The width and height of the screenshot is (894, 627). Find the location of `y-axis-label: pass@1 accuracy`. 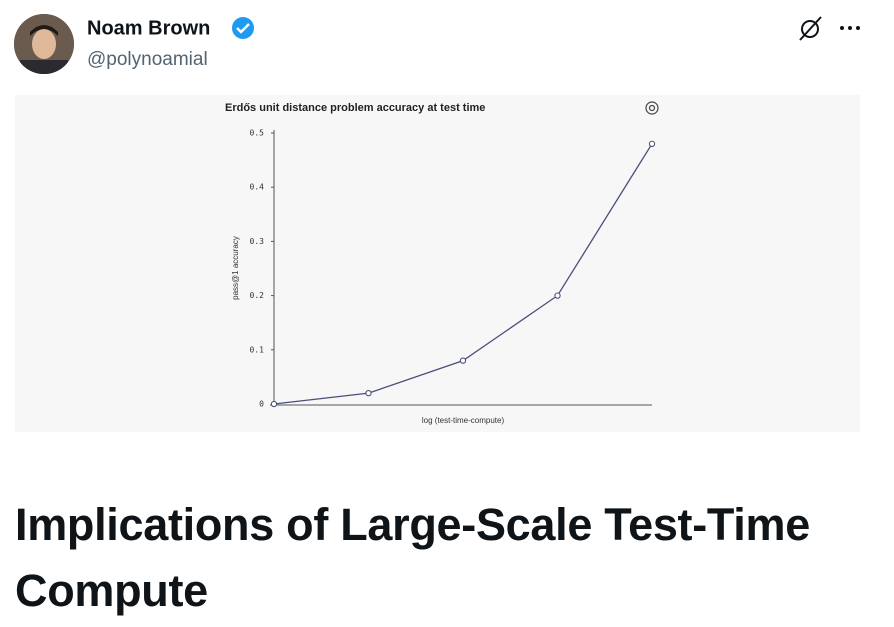

y-axis-label: pass@1 accuracy is located at coordinates (235, 268).